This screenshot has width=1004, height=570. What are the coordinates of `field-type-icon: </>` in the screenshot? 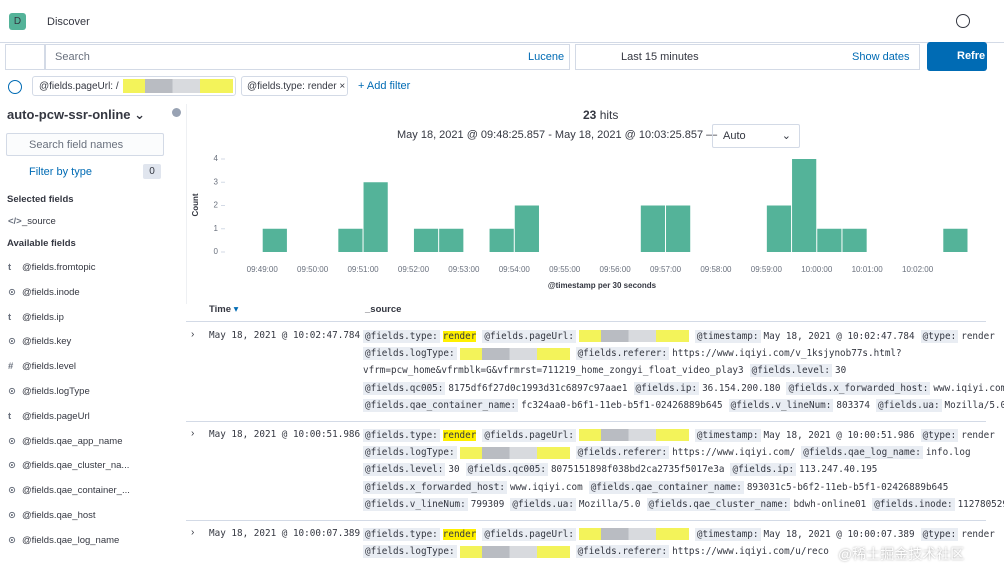 It's located at (15, 221).